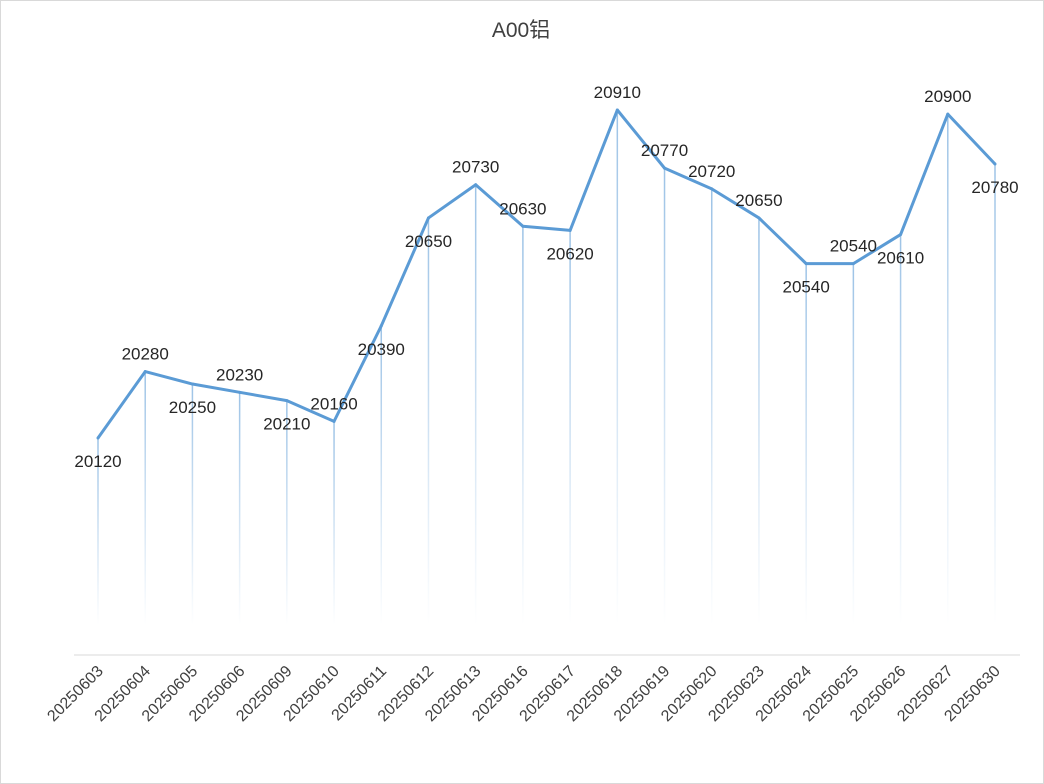 The height and width of the screenshot is (784, 1044). What do you see at coordinates (145, 354) in the screenshot?
I see `data-label: 20280` at bounding box center [145, 354].